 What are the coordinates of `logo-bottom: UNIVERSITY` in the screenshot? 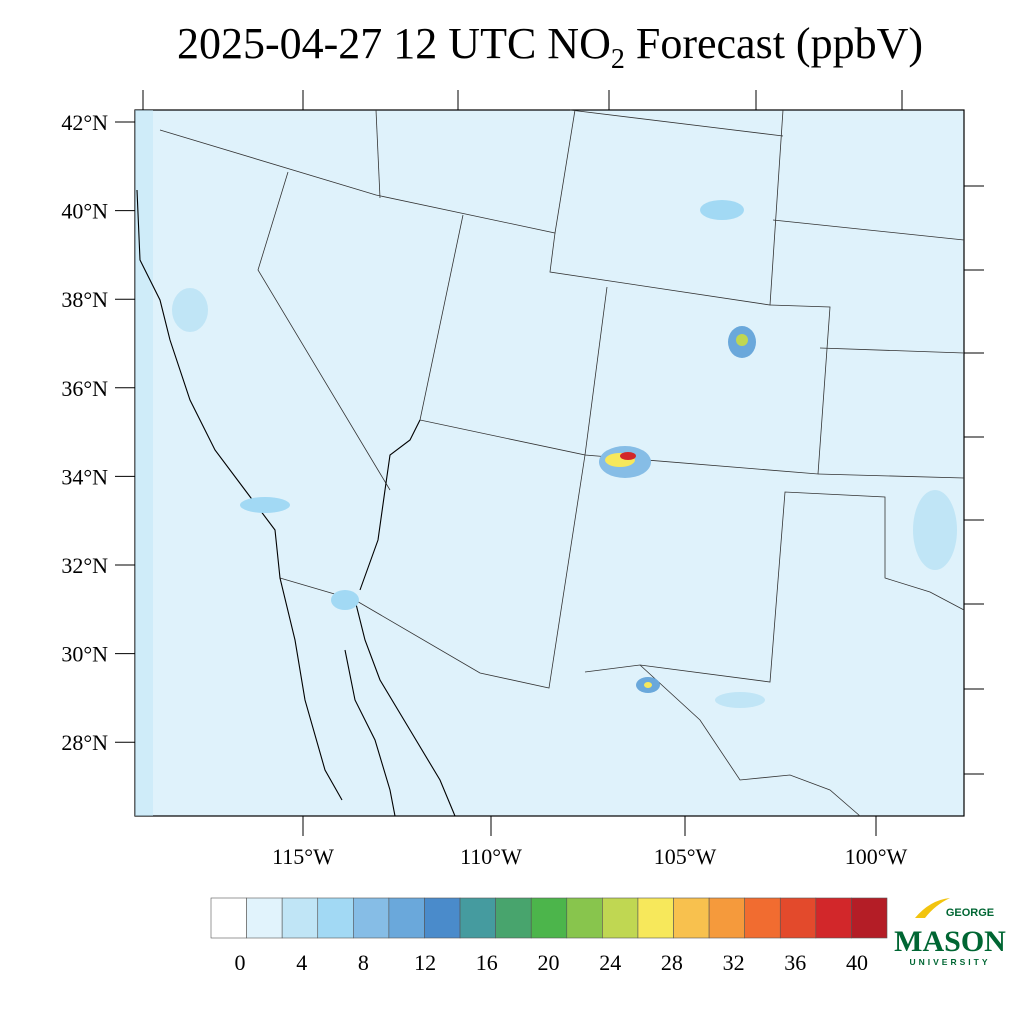 It's located at (949, 962).